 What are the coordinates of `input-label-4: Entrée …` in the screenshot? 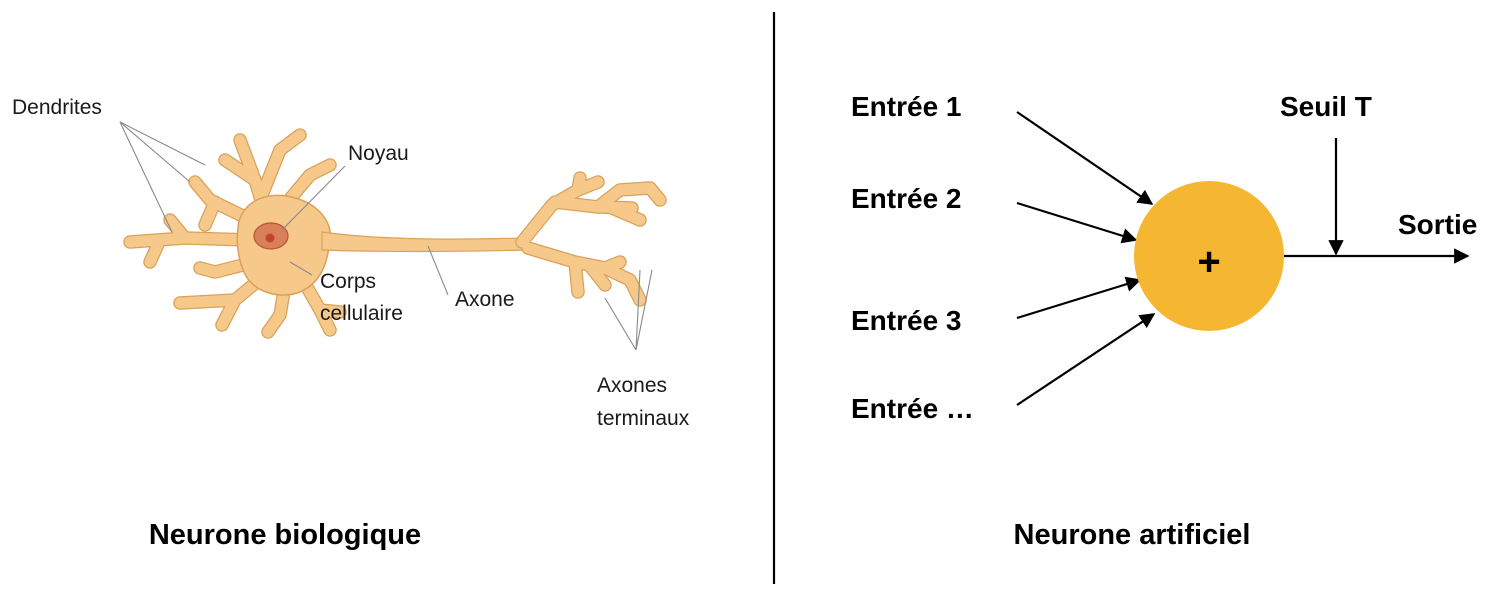 It's located at (912, 408).